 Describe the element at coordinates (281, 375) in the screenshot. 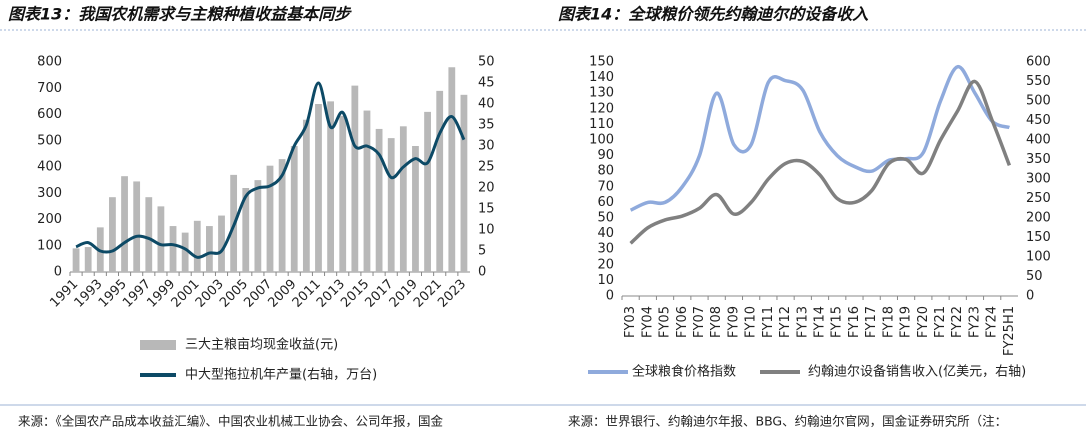

I see `legend-label: 中大型拖拉机年产量(右轴，万台)` at that location.